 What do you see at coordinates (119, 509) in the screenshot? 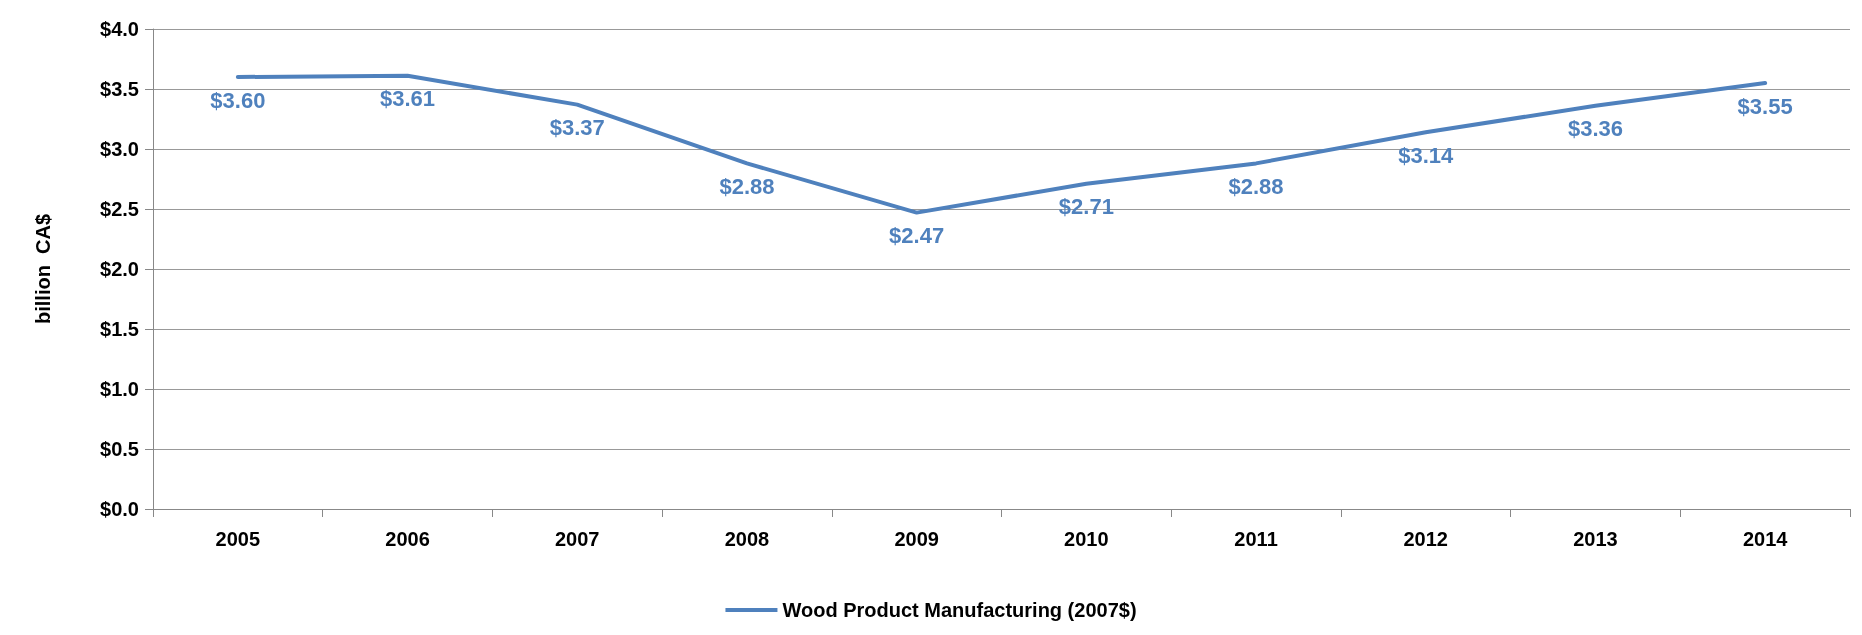
I see `y-tick-label: $0.0` at bounding box center [119, 509].